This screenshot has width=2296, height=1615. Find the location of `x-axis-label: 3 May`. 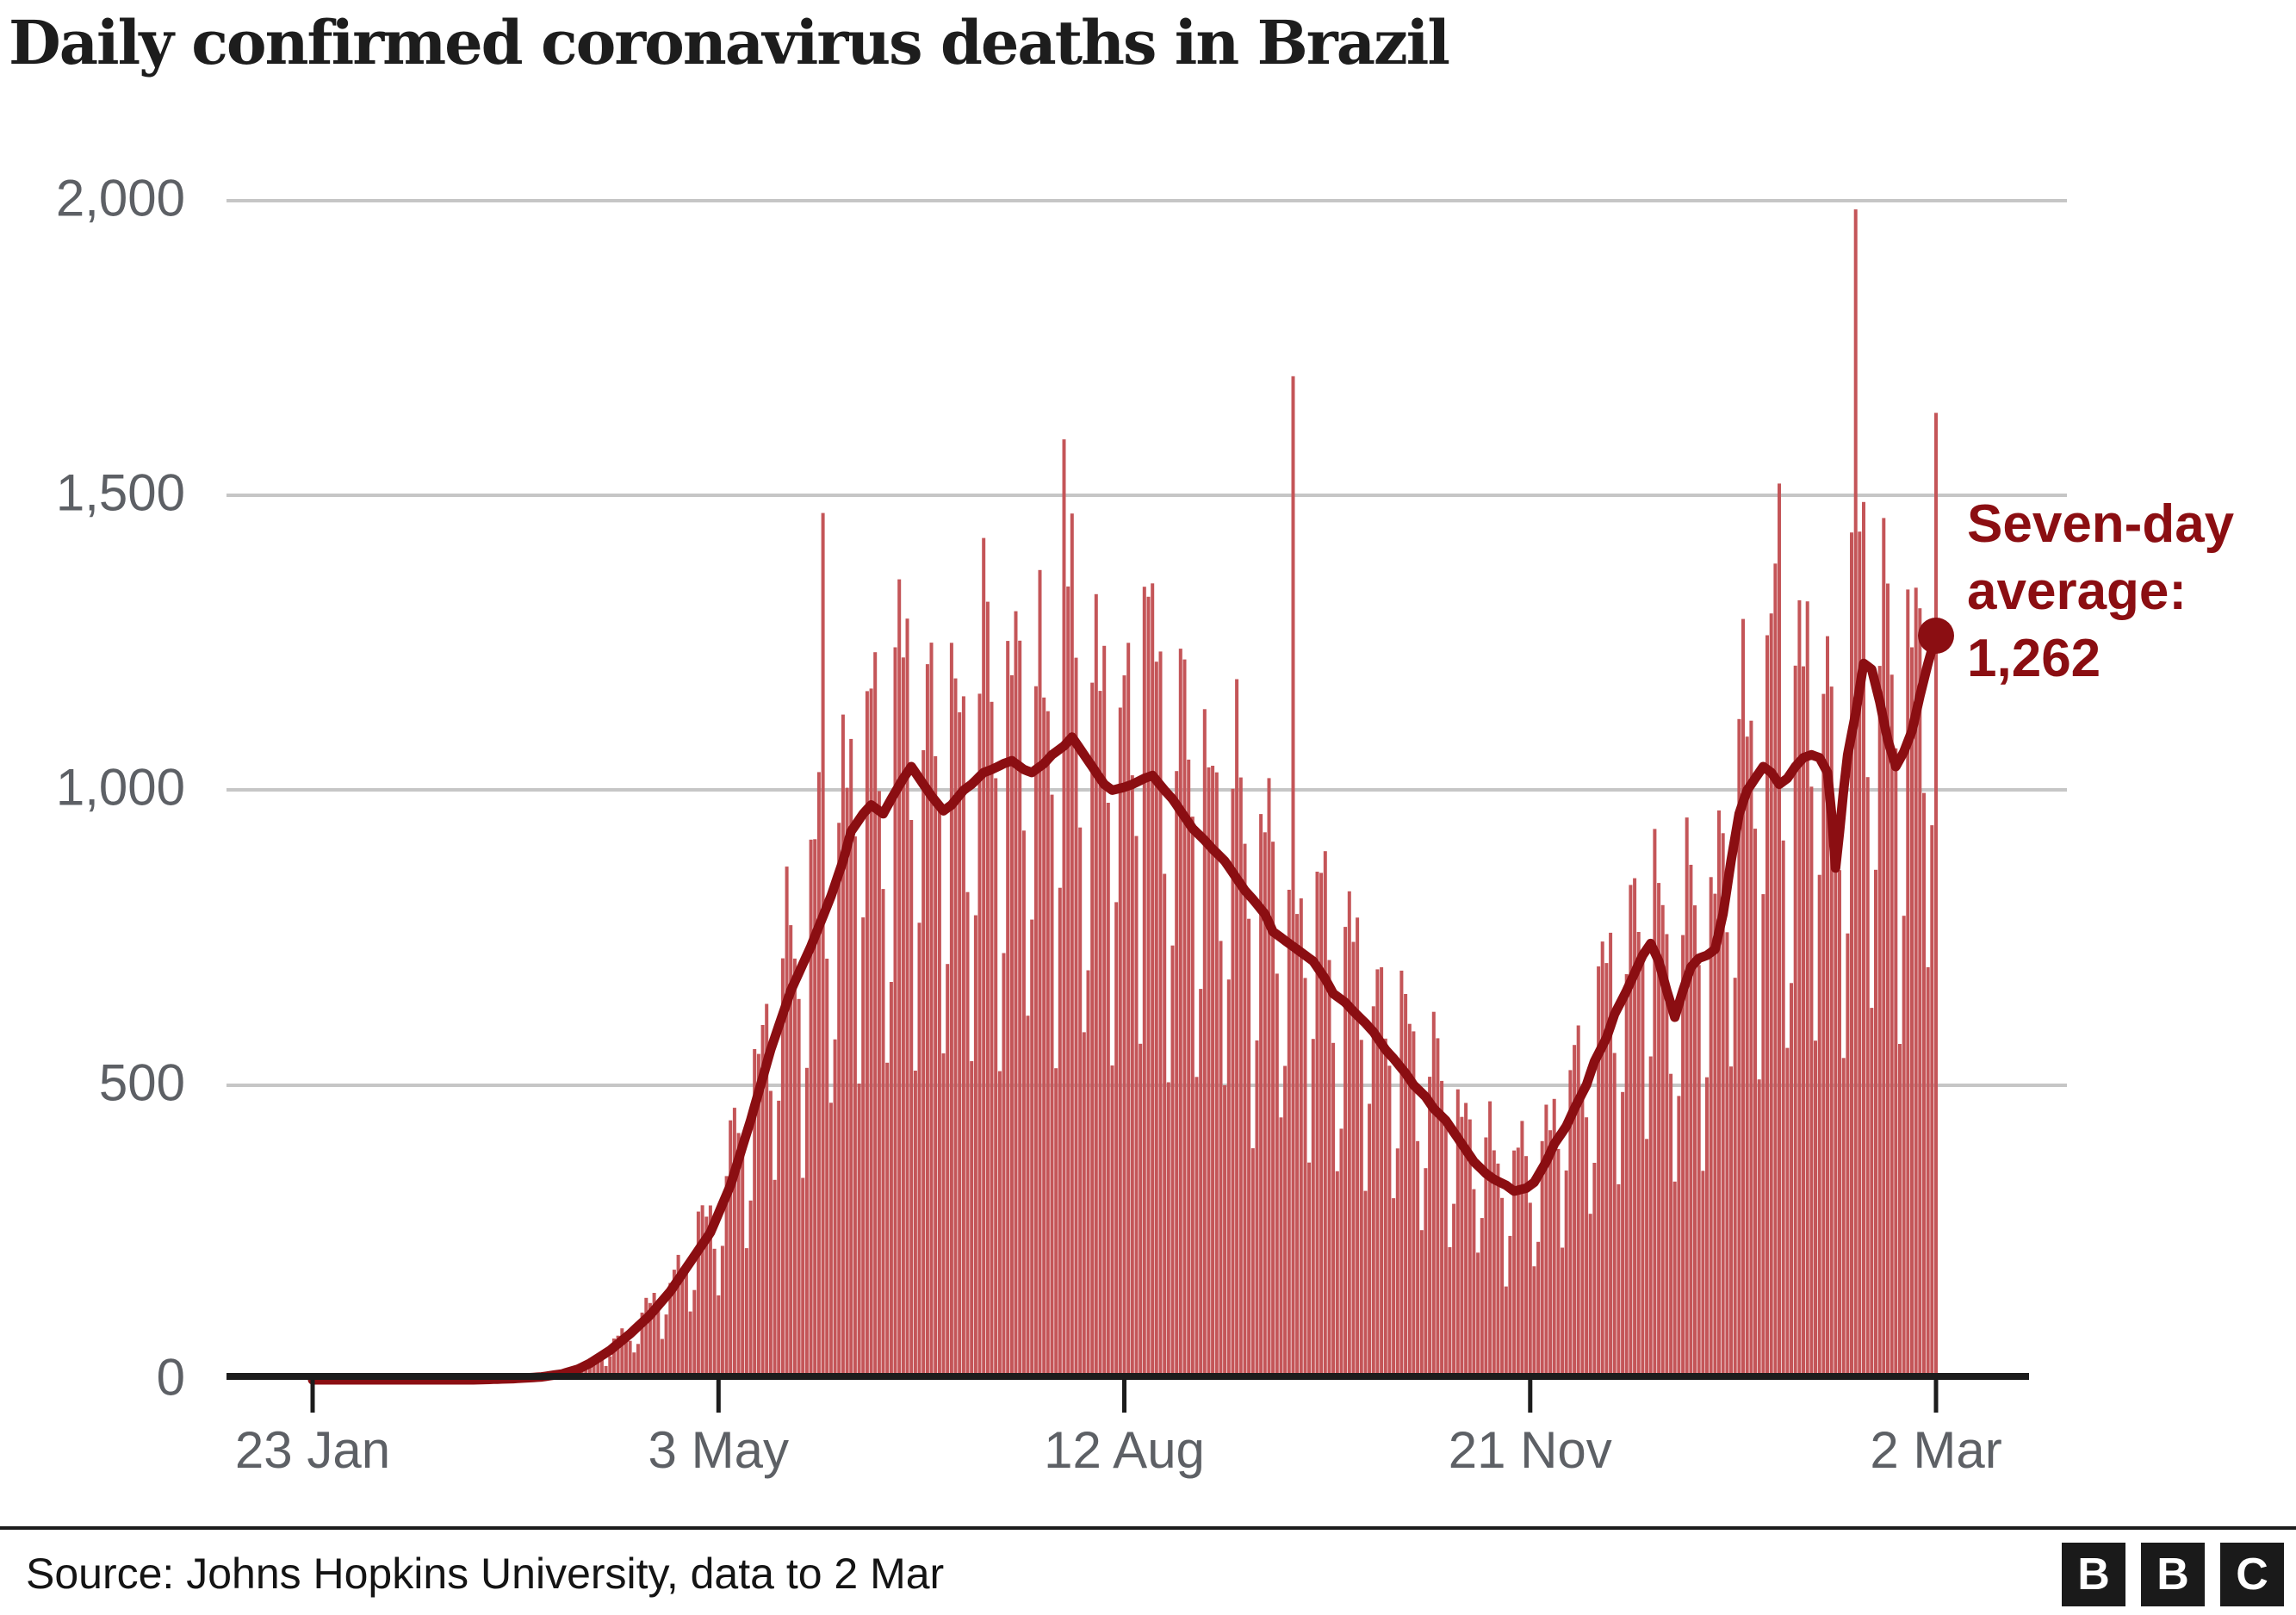

x-axis-label: 3 May is located at coordinates (718, 1450).